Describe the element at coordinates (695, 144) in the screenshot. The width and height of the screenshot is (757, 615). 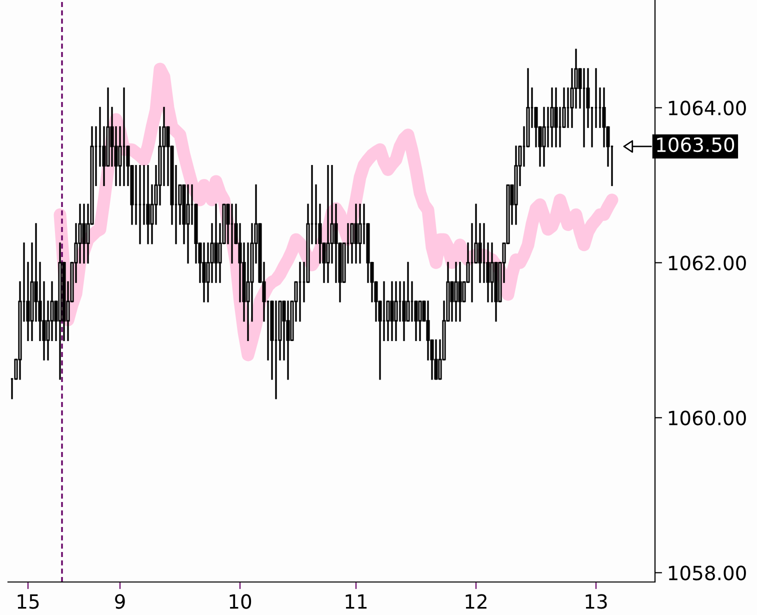
I see `text: 1063.50` at that location.